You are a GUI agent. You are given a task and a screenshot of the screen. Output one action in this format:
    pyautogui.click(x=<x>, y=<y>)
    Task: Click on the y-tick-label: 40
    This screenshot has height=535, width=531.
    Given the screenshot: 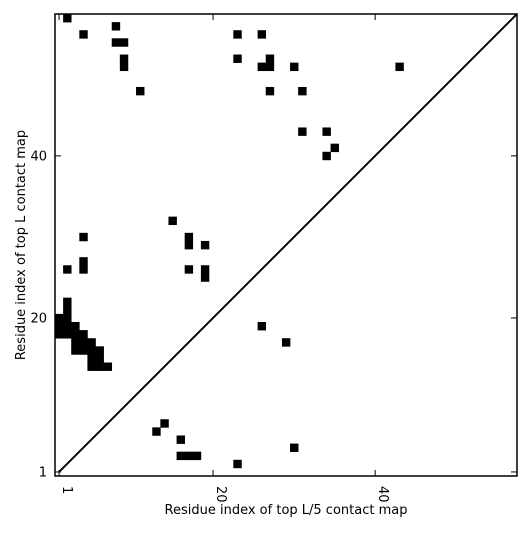 What is the action you would take?
    pyautogui.click(x=38, y=156)
    